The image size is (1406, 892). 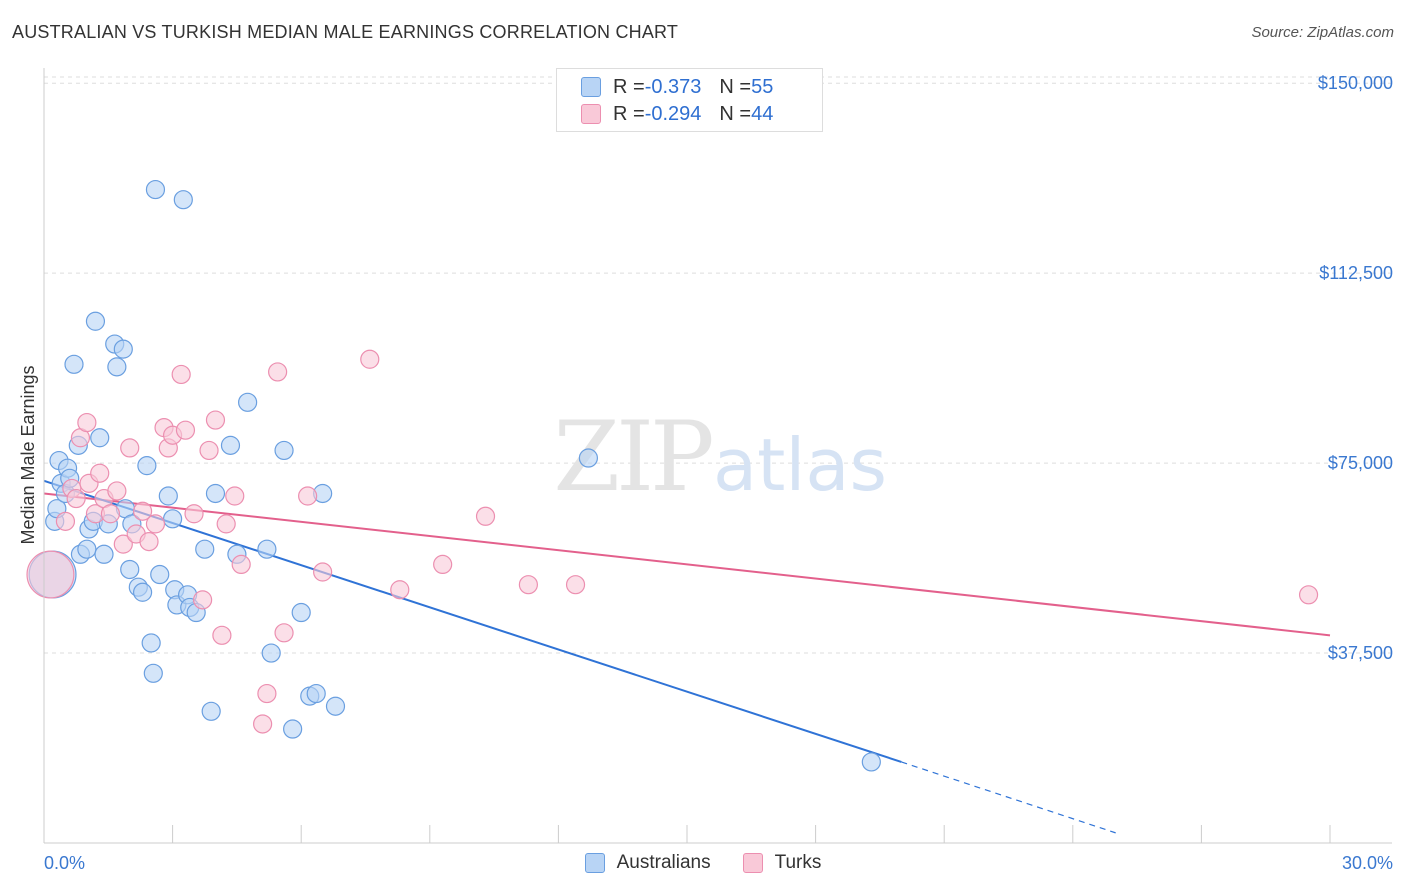 What do you see at coordinates (632, 457) in the screenshot?
I see `watermark-zip: ZIP` at bounding box center [632, 457].